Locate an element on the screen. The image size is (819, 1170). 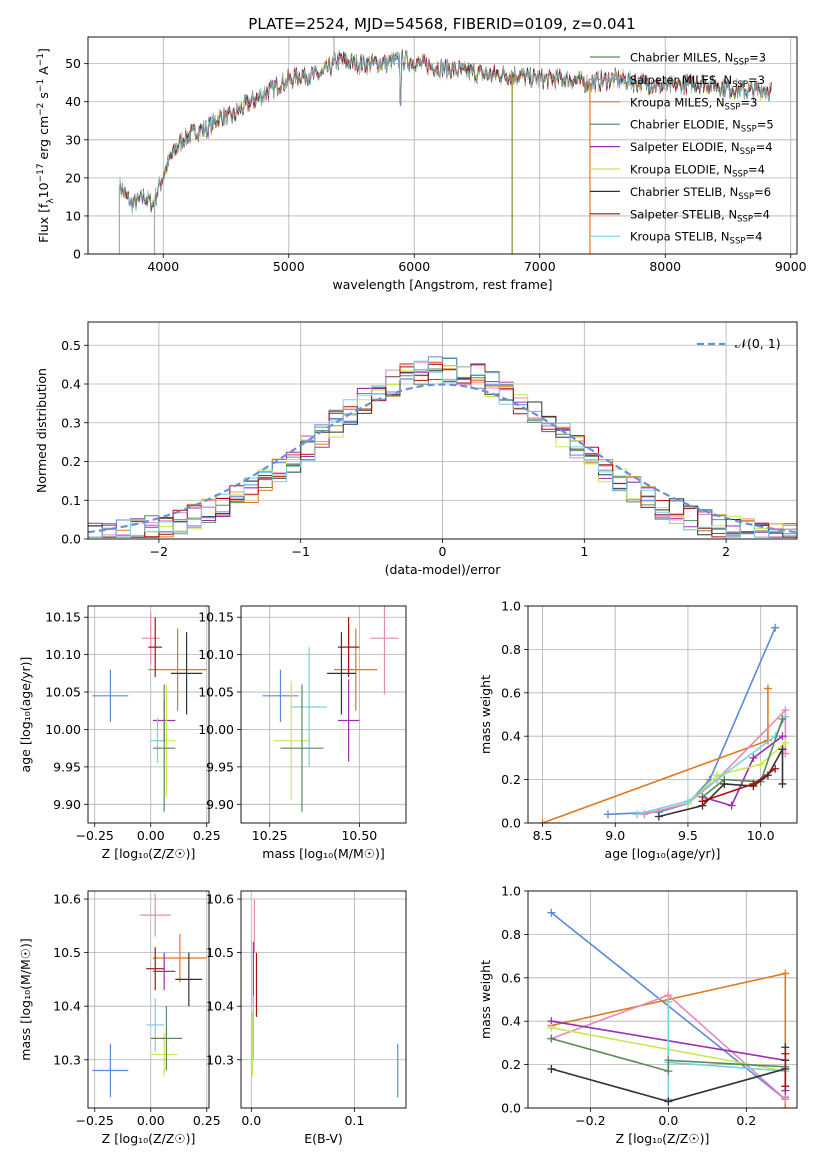
x-axis-label: (data-model)/error is located at coordinates (443, 569).